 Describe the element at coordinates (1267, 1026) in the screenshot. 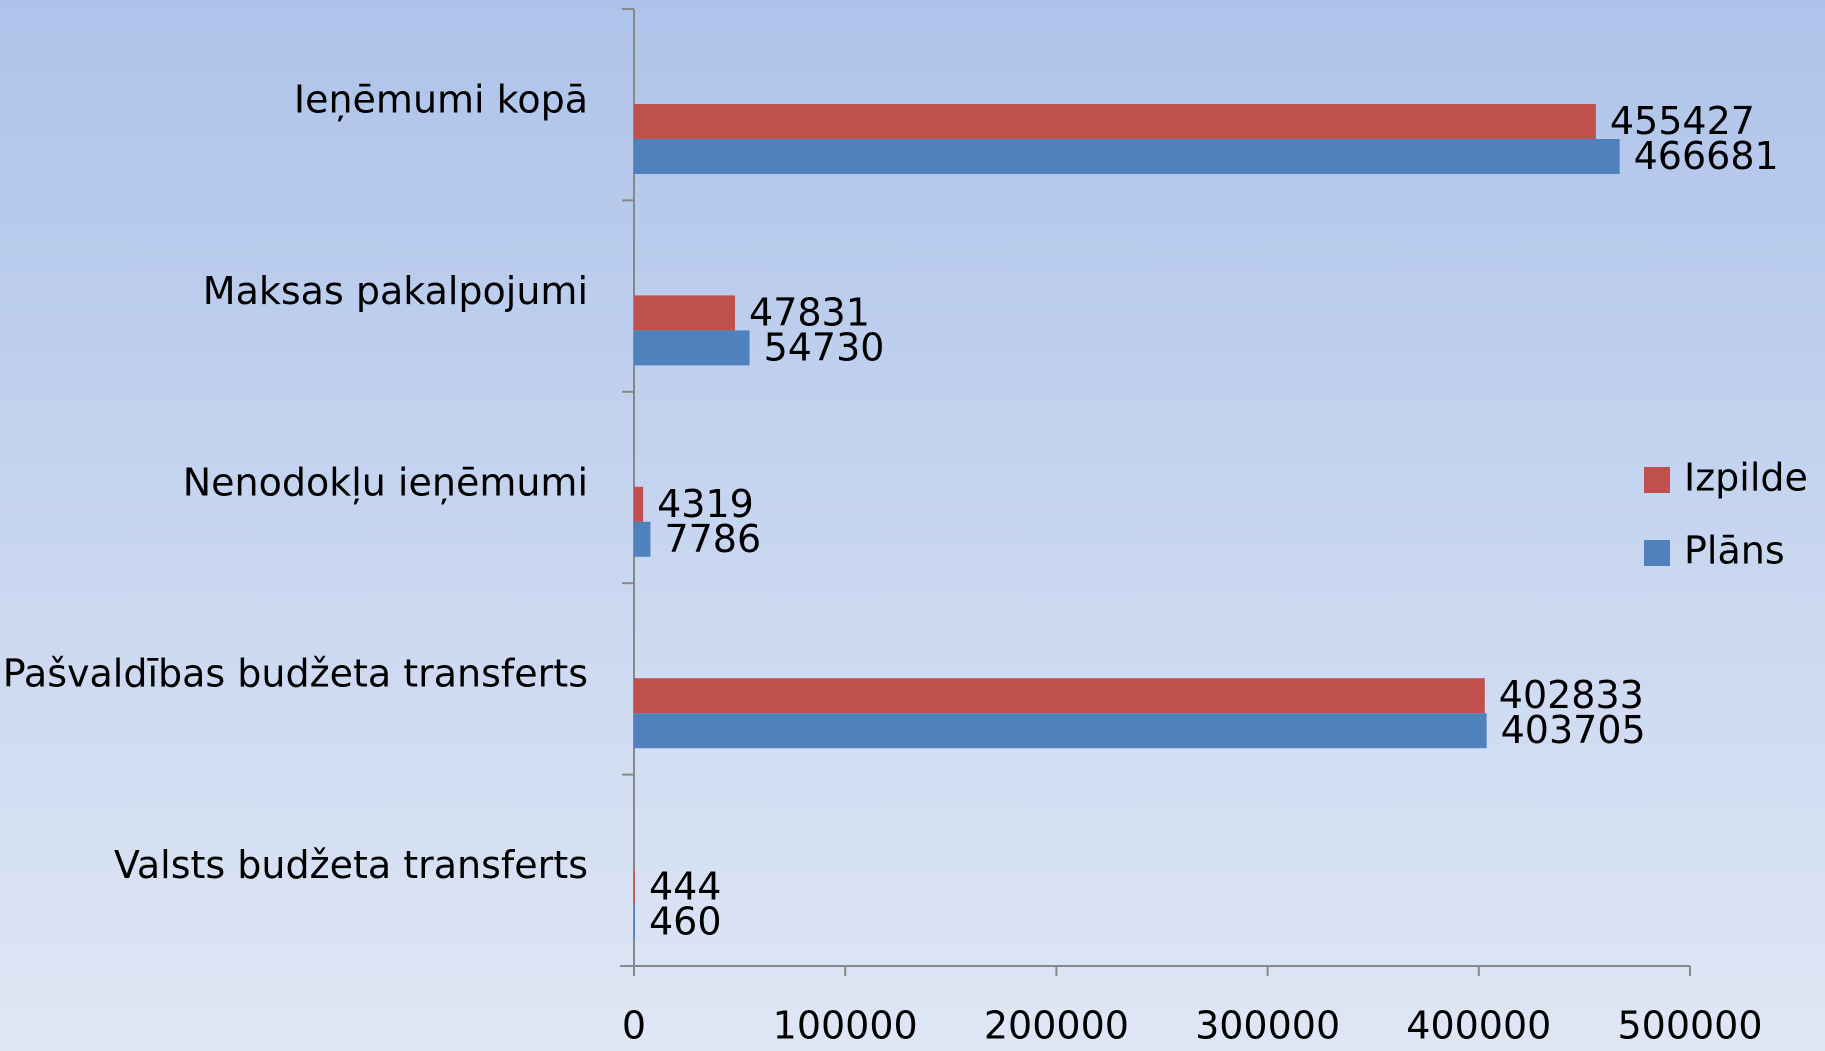

I see `x-tick-label: 300000` at that location.